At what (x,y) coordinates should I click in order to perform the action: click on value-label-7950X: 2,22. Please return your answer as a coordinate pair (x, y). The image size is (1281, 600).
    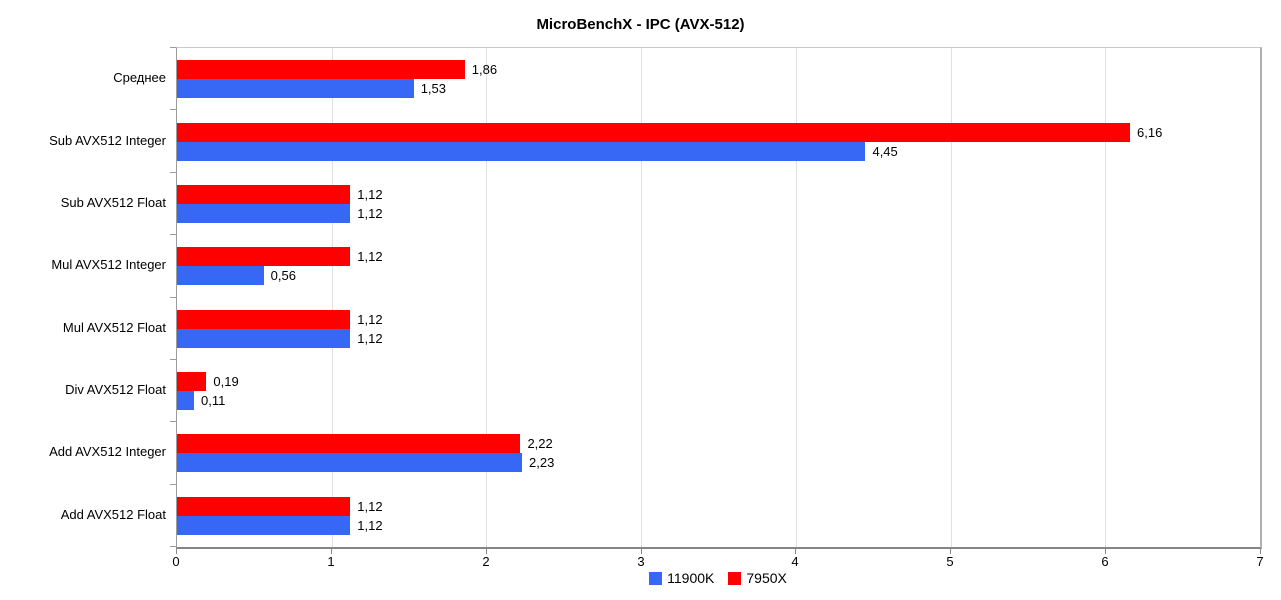
    Looking at the image, I should click on (540, 443).